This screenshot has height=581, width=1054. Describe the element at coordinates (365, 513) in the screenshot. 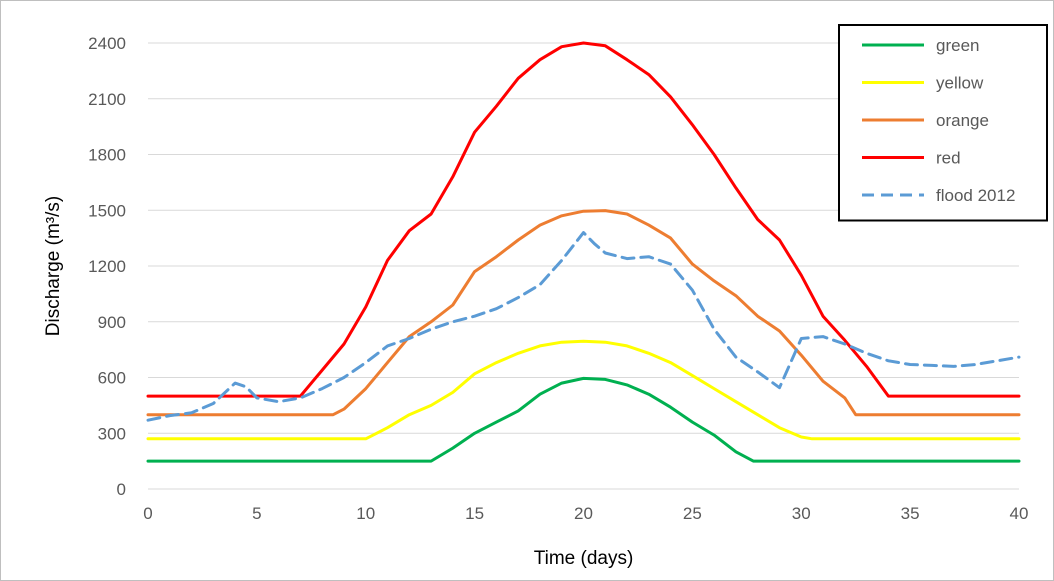

I see `x-tick-label: 10` at that location.